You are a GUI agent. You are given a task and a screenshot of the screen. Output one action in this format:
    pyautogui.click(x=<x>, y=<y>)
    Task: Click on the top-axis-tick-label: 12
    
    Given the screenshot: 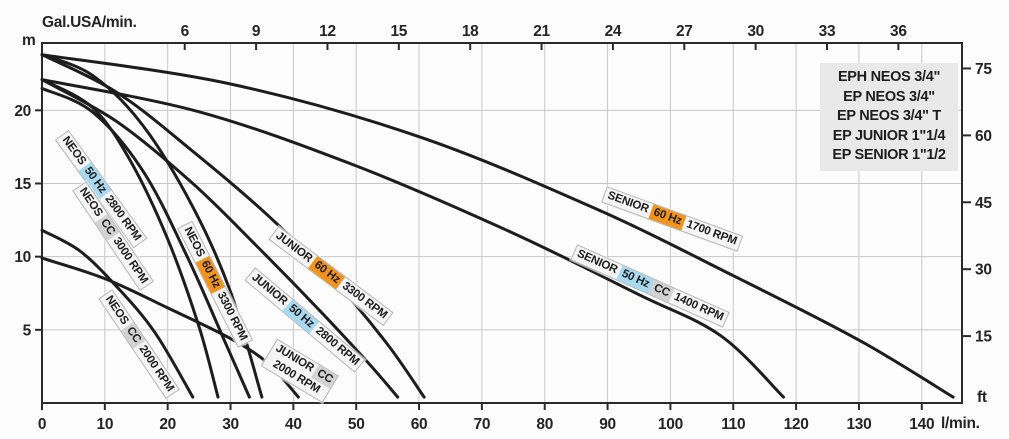 What is the action you would take?
    pyautogui.click(x=327, y=31)
    